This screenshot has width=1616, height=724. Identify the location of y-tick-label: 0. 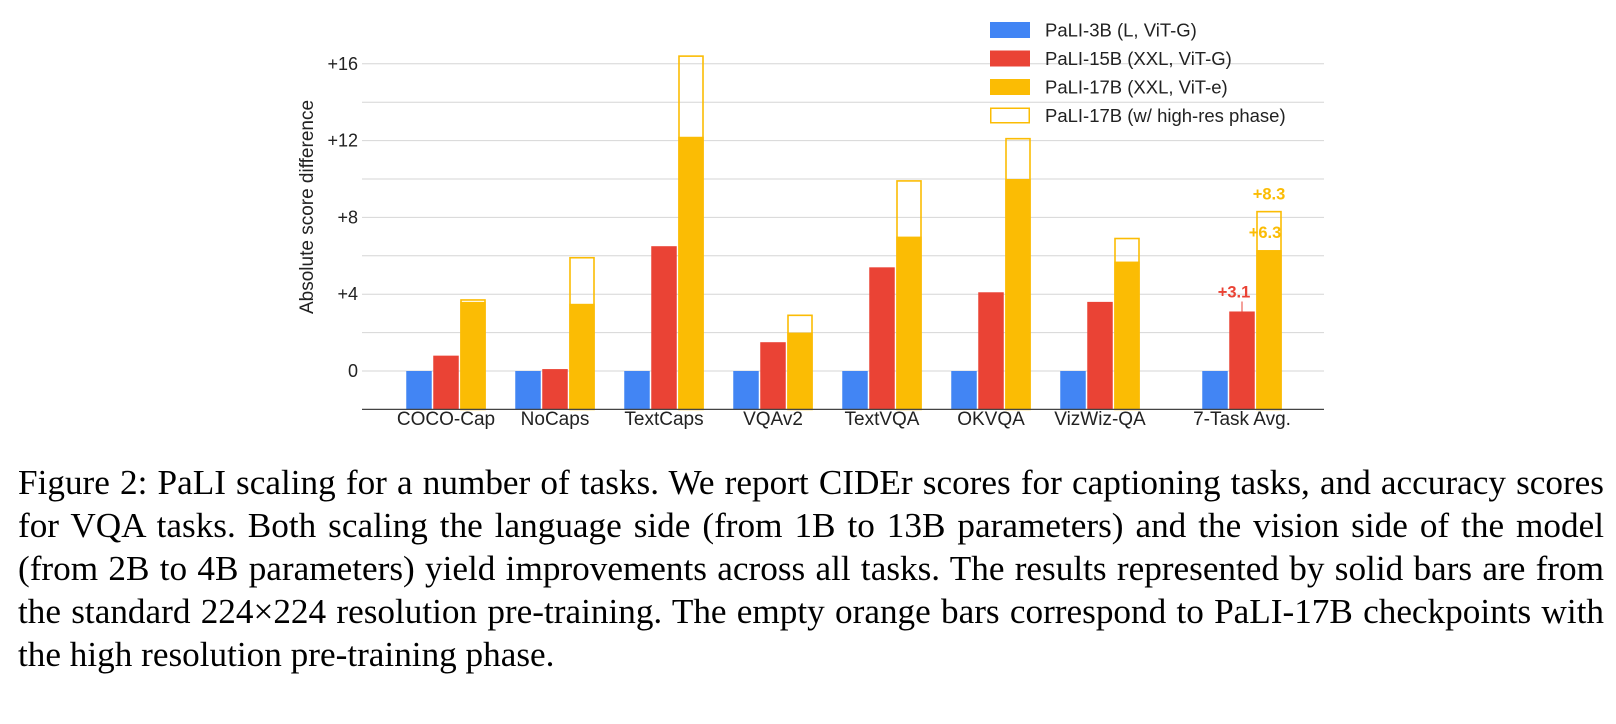
(353, 371).